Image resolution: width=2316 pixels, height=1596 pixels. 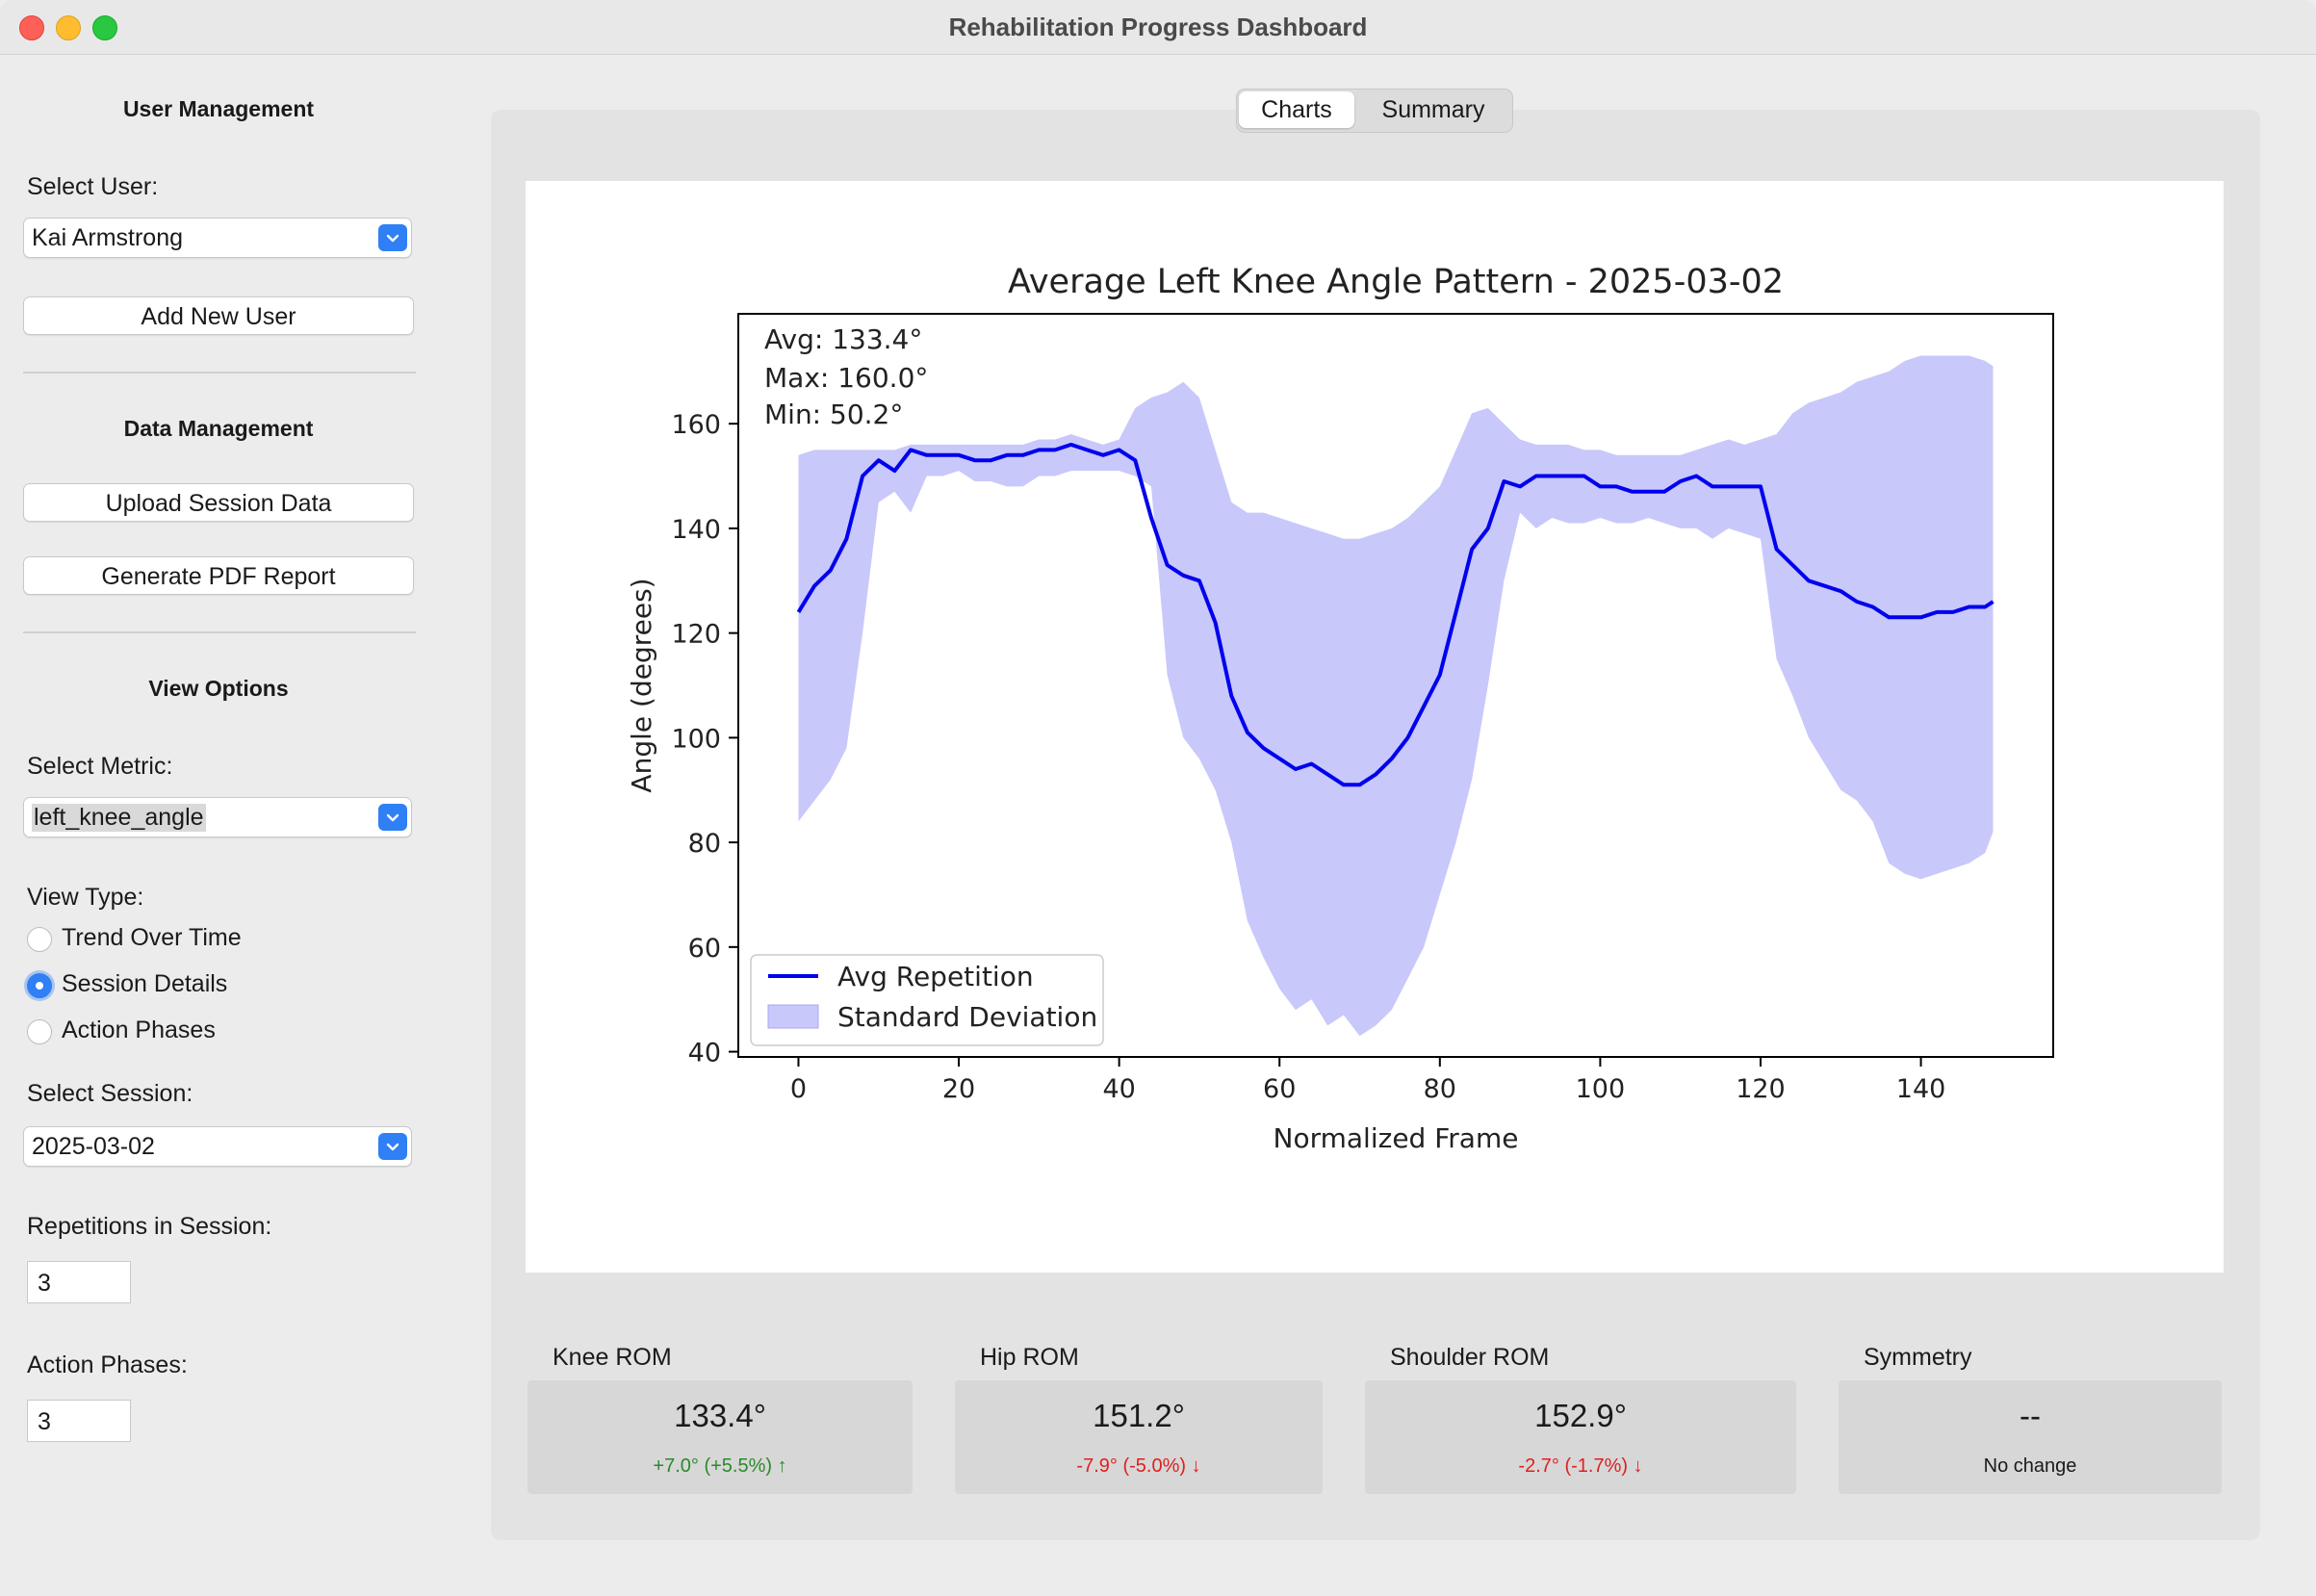 What do you see at coordinates (1580, 1437) in the screenshot?
I see `metric-card-shoulder-rom: 152.9° -2.7° (-1.7%) ↓` at bounding box center [1580, 1437].